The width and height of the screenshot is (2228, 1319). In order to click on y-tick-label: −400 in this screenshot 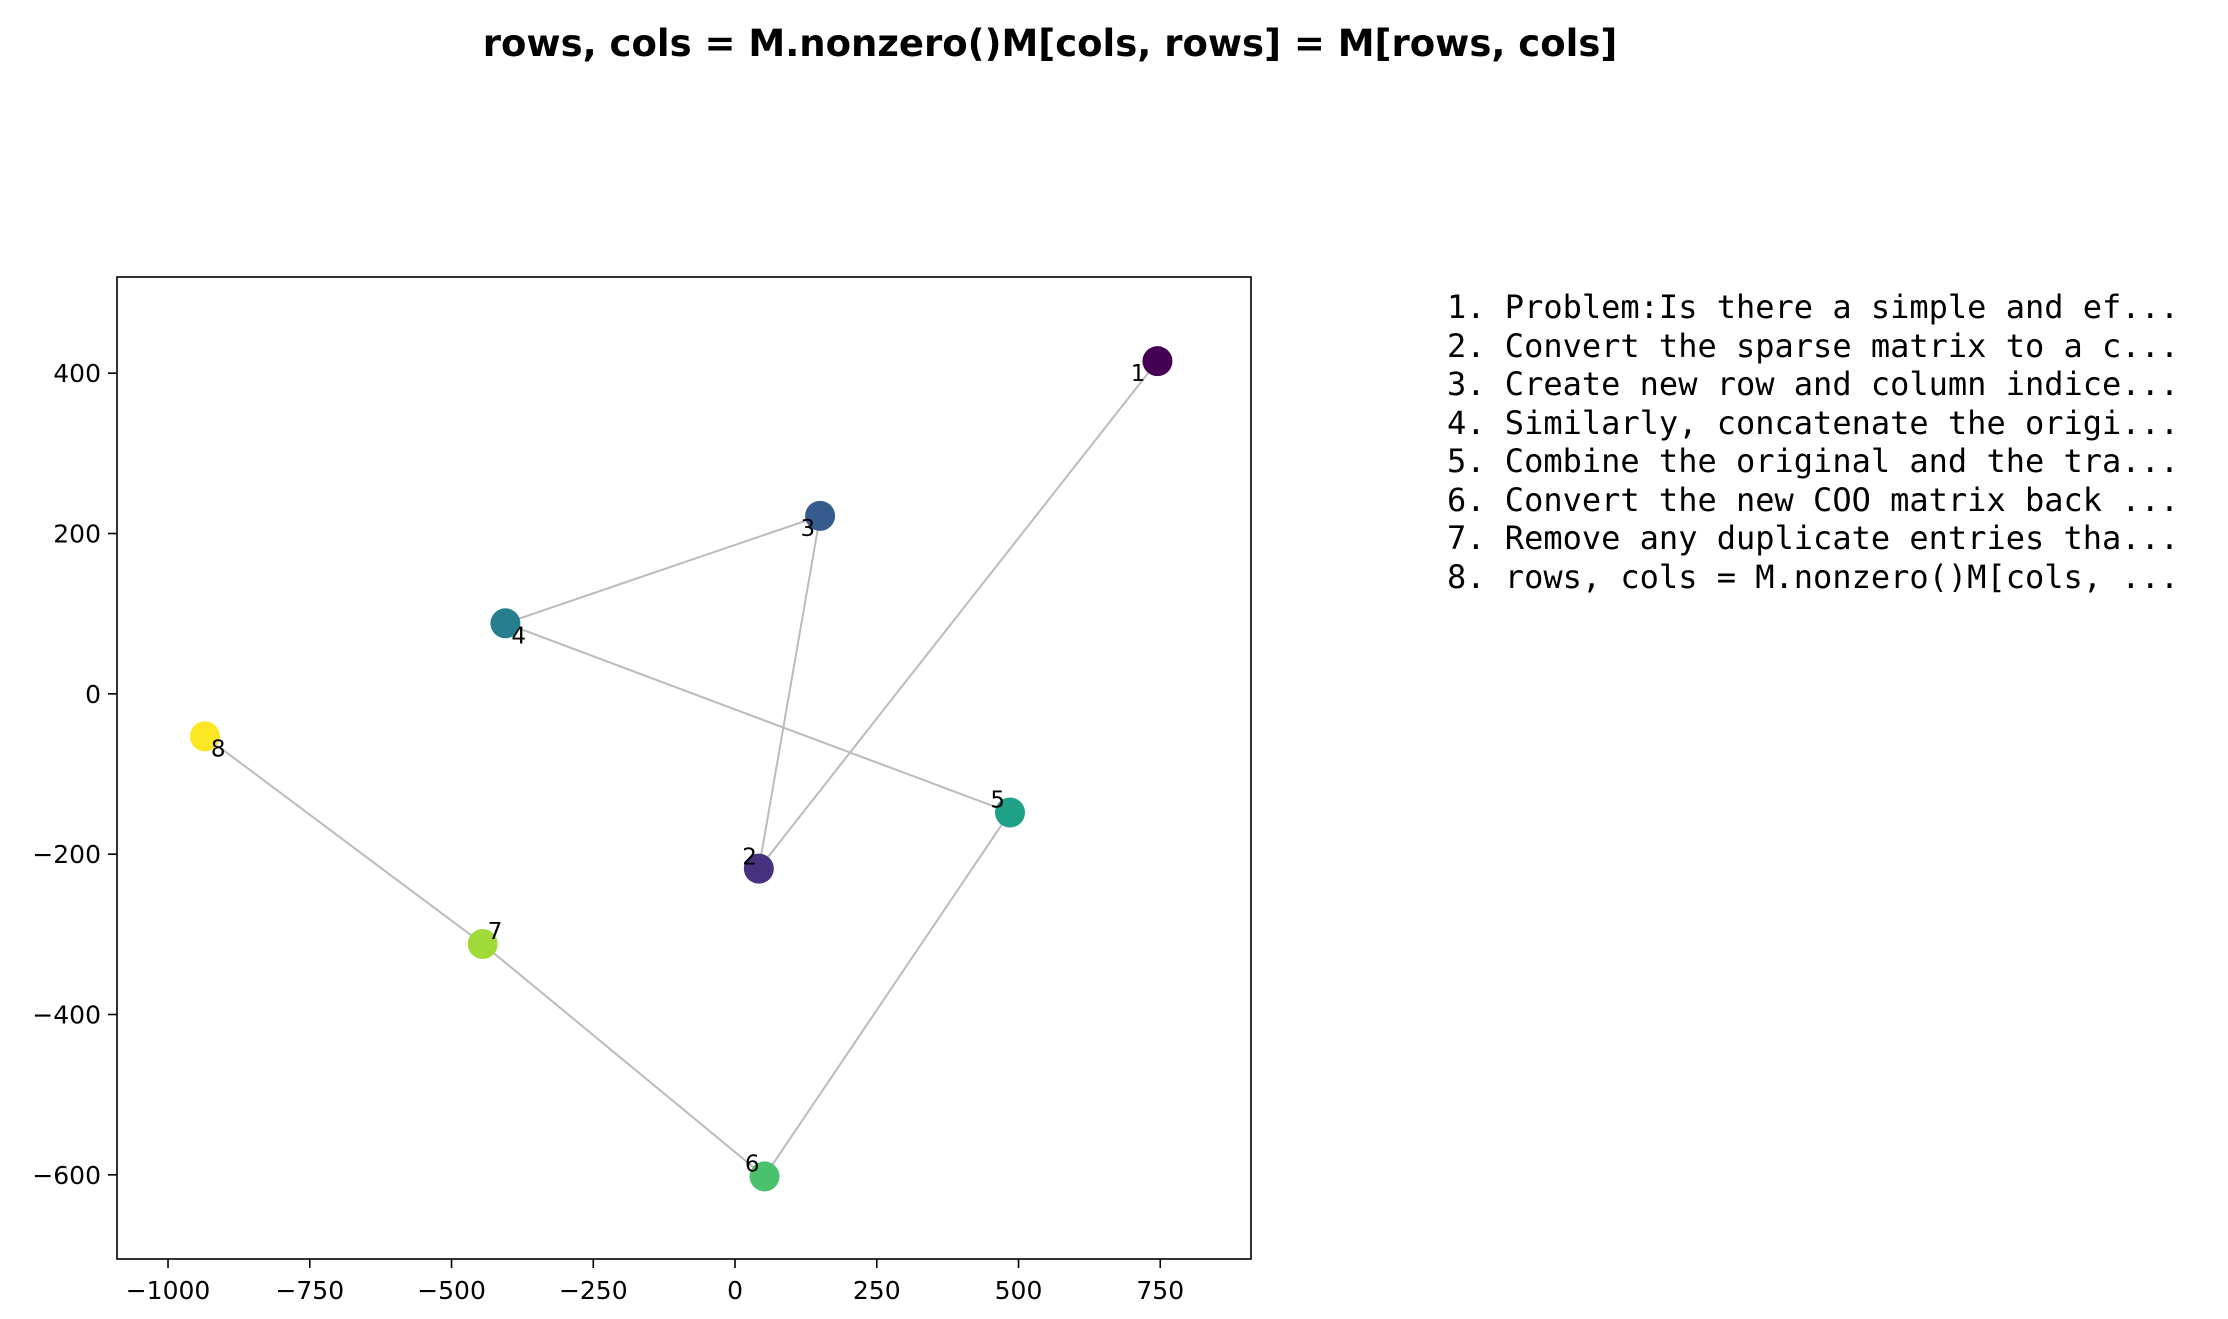, I will do `click(66, 1015)`.